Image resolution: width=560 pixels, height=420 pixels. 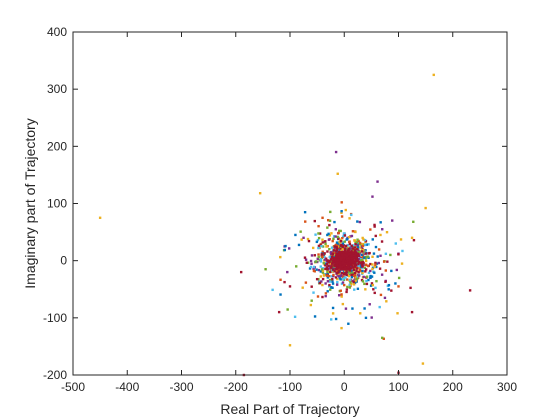 What do you see at coordinates (289, 409) in the screenshot?
I see `x-axis-label: Real Part of Trajectory` at bounding box center [289, 409].